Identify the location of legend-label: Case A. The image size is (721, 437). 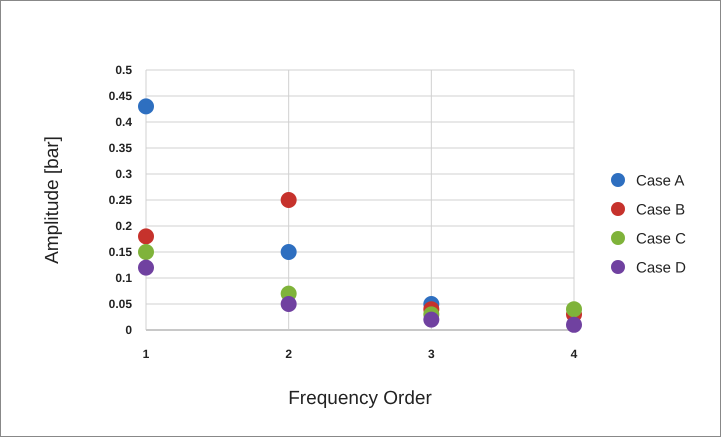
(660, 181).